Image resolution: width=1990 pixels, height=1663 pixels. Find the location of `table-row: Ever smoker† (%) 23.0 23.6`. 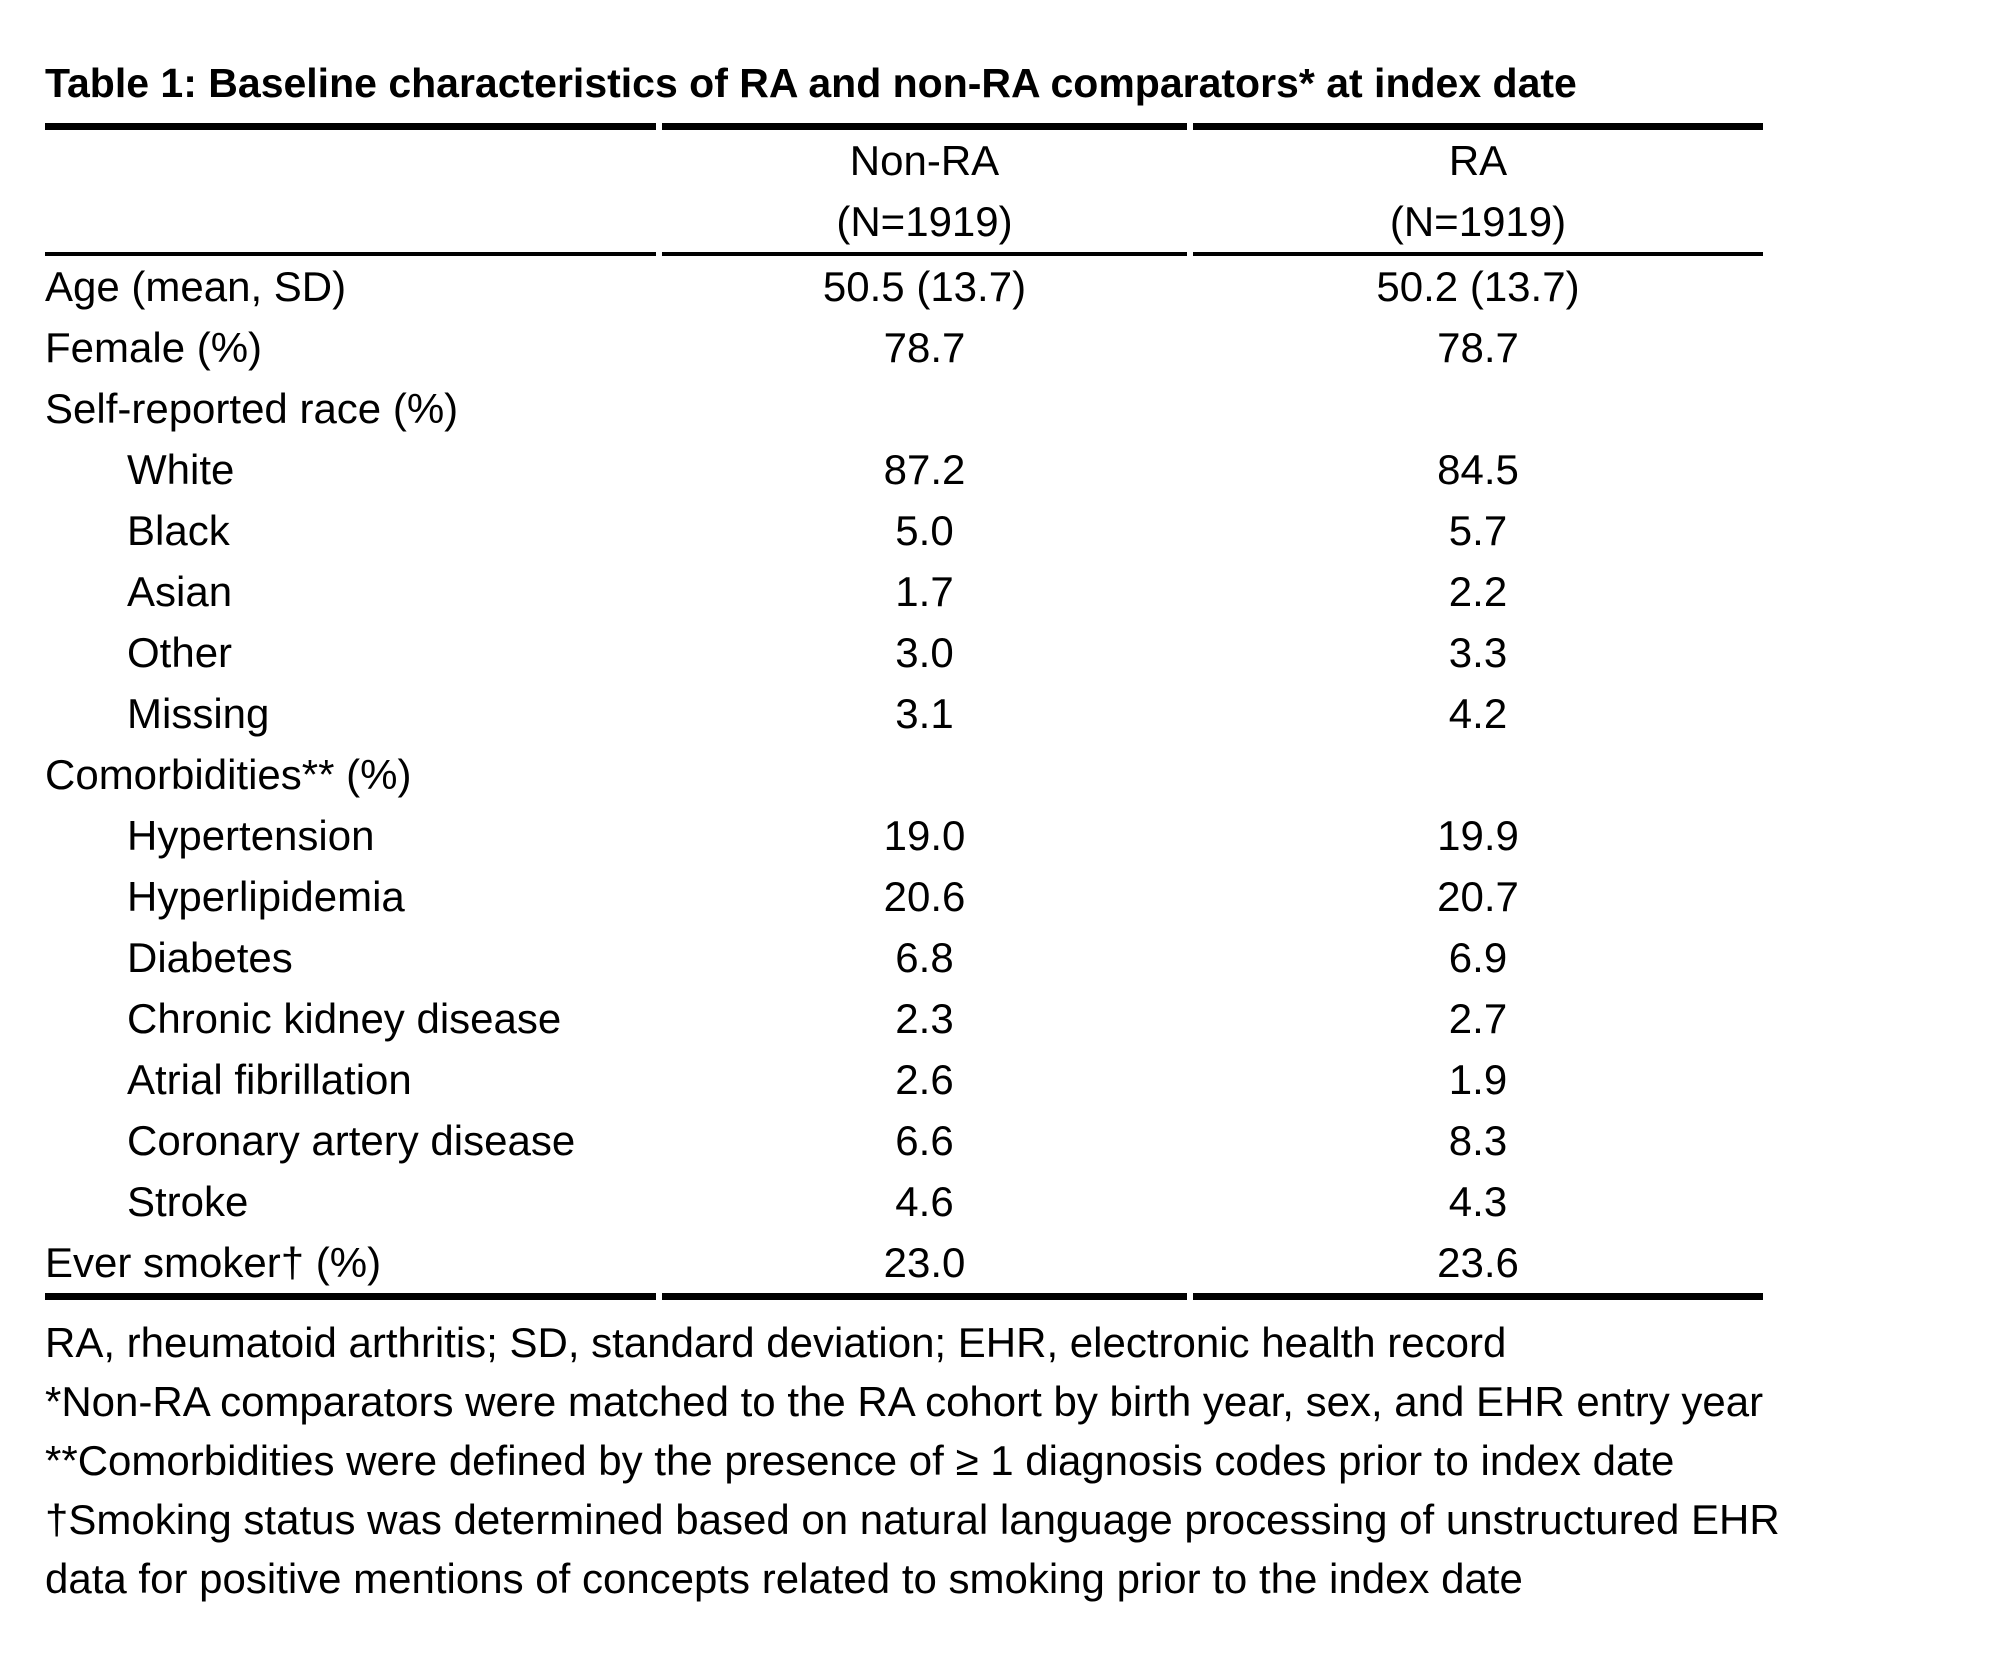

table-row: Ever smoker† (%) 23.0 23.6 is located at coordinates (904, 1266).